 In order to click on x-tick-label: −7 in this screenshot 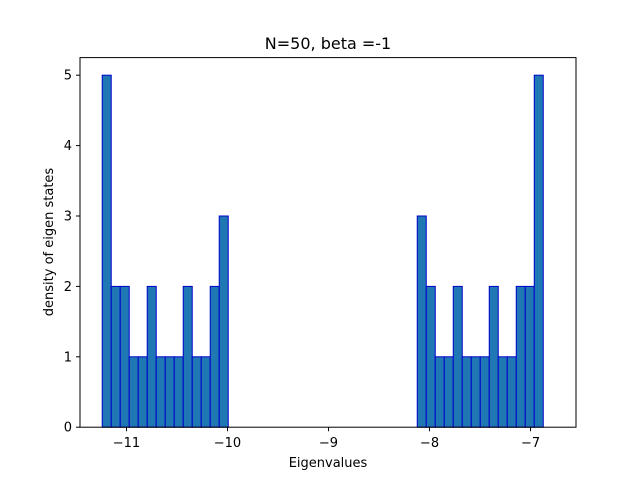, I will do `click(530, 443)`.